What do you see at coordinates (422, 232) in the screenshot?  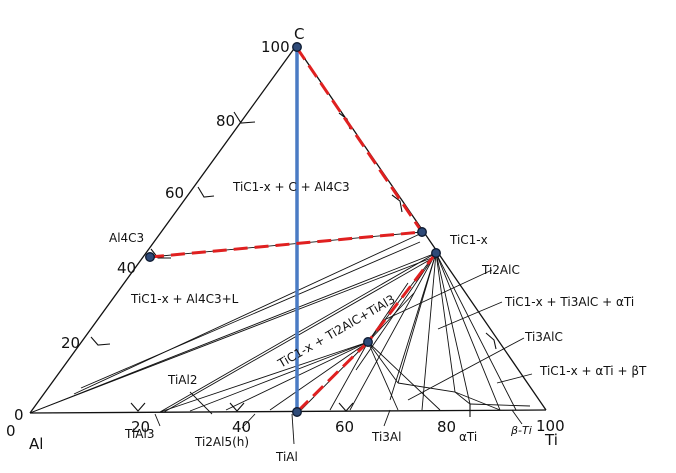 I see `marker-tic-upper` at bounding box center [422, 232].